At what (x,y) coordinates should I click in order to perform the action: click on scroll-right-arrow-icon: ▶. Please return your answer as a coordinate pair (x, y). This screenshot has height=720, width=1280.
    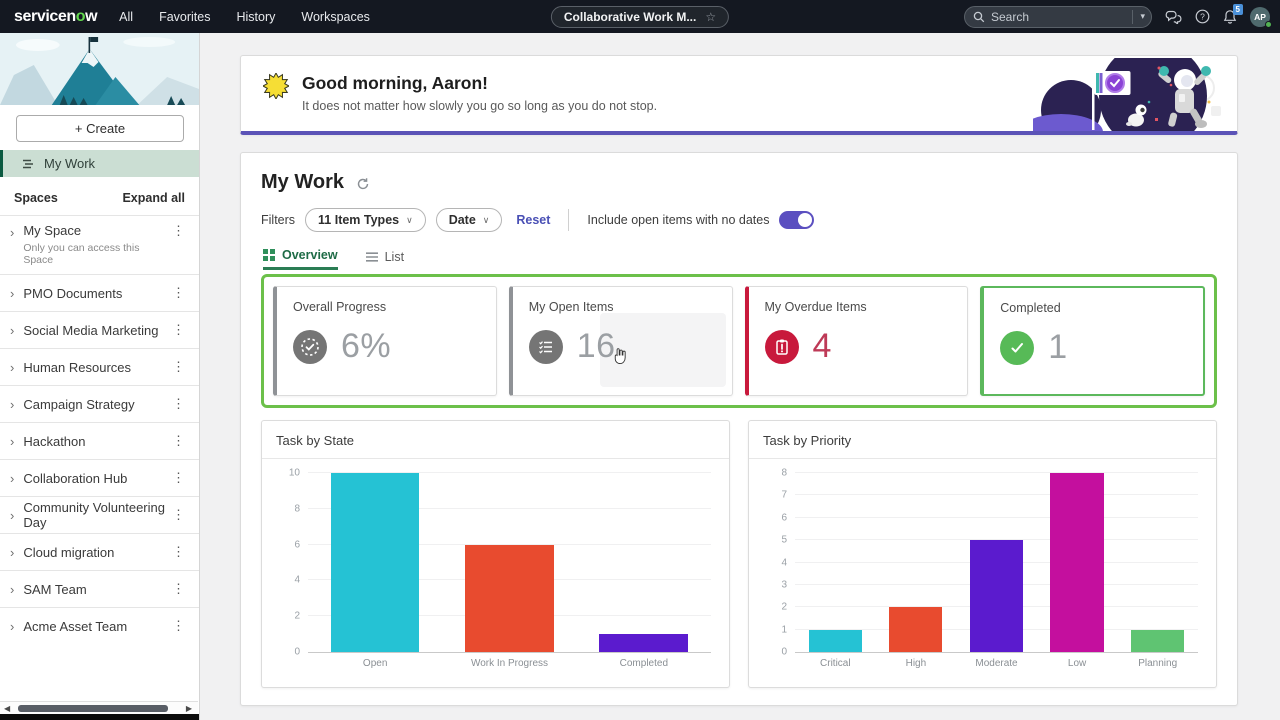
    Looking at the image, I should click on (188, 708).